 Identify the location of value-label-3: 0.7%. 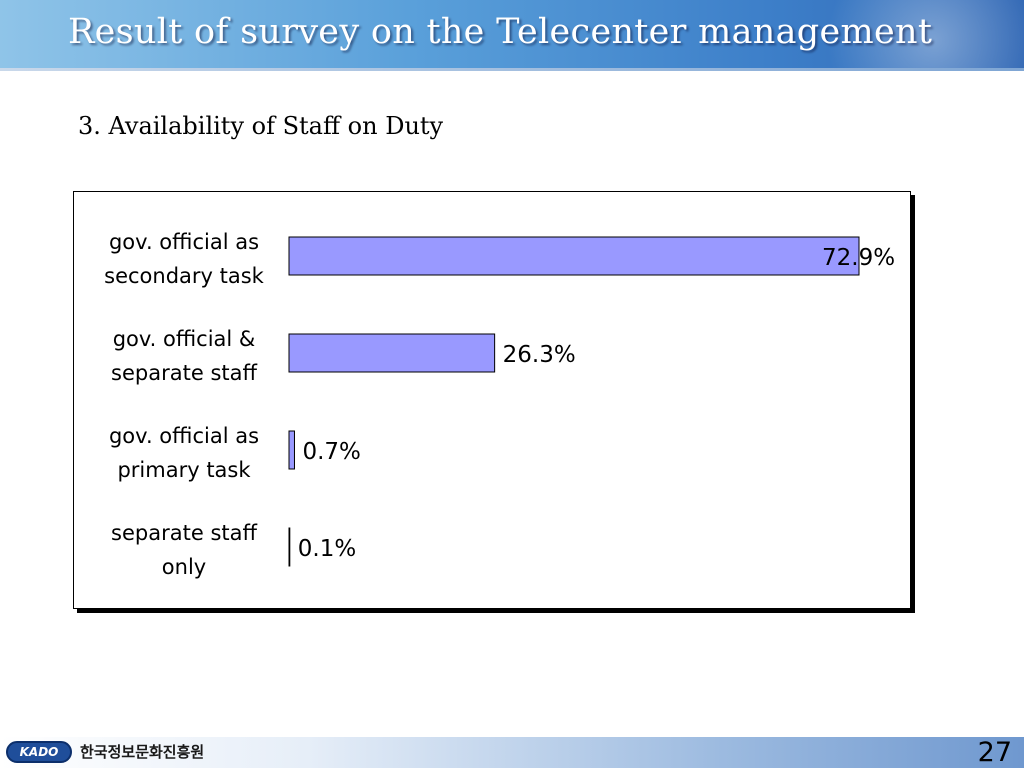
(331, 452).